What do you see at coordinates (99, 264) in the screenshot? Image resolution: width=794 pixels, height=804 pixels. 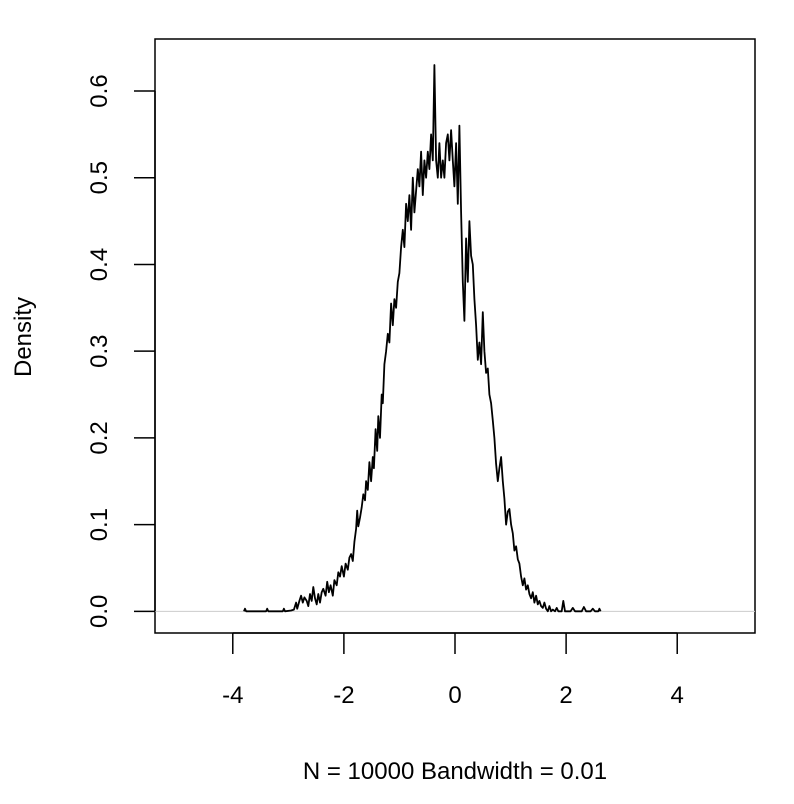 I see `y-tick-label: 0.4` at bounding box center [99, 264].